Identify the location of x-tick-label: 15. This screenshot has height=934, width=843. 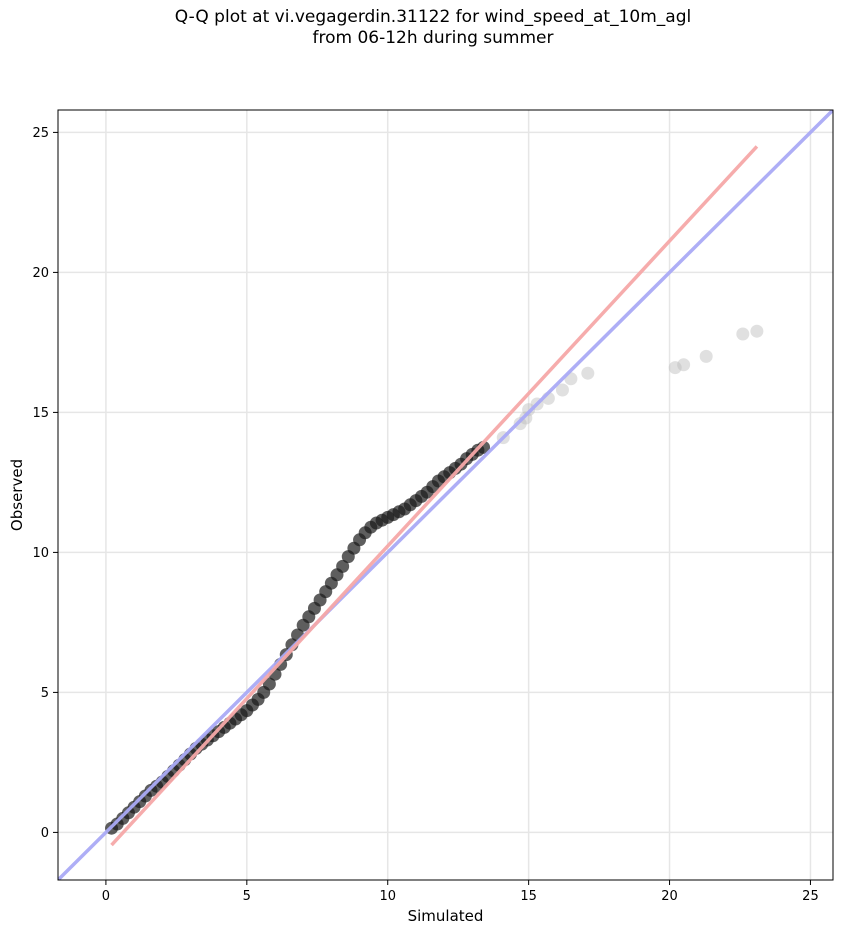
(528, 896).